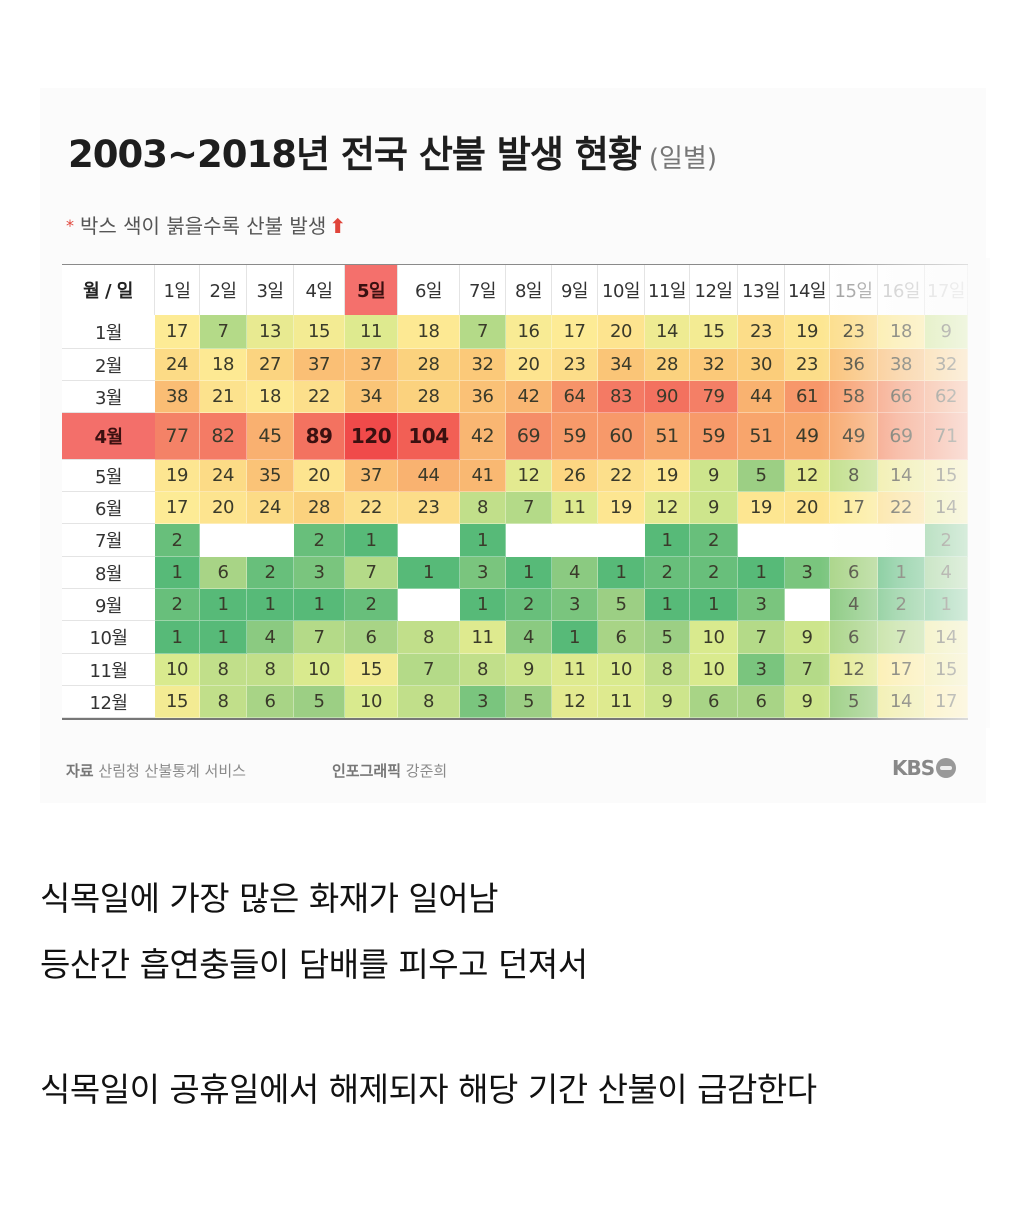 The width and height of the screenshot is (1024, 1223). I want to click on credit-label: 인포그래픽, so click(367, 771).